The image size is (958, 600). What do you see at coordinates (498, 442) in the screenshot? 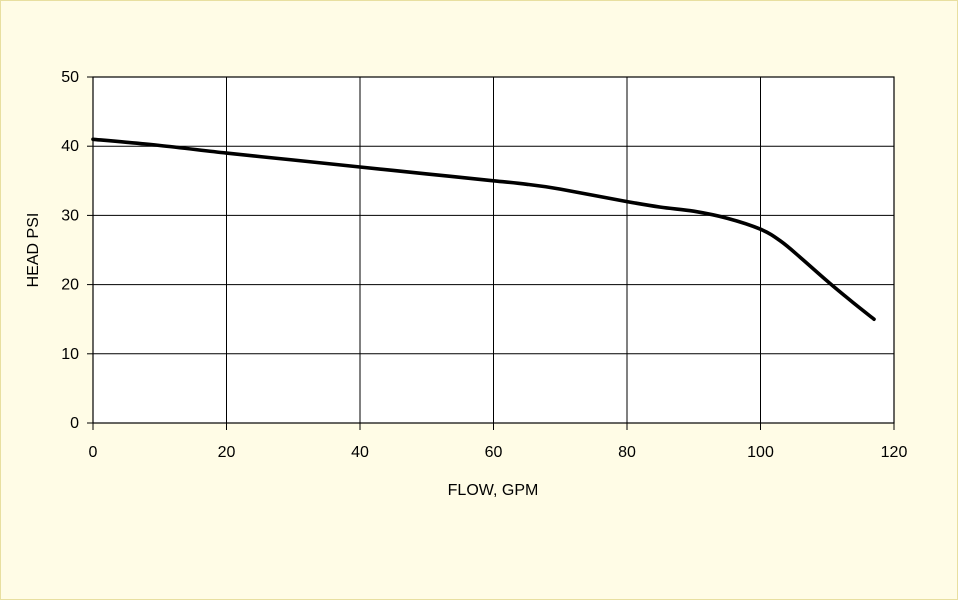
I see `x-ticks: 0 20 40 60 80 100 120` at bounding box center [498, 442].